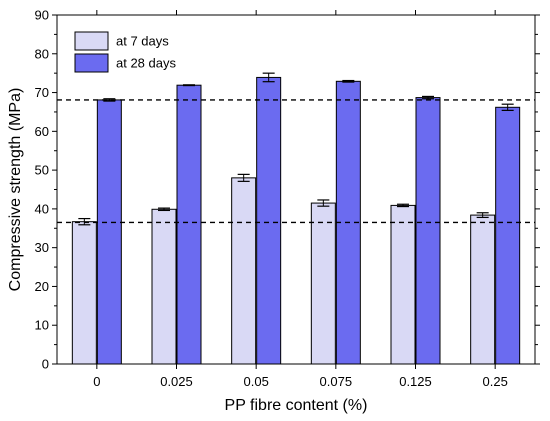  Describe the element at coordinates (91, 41) in the screenshot. I see `legend-swatch-7-days` at that location.